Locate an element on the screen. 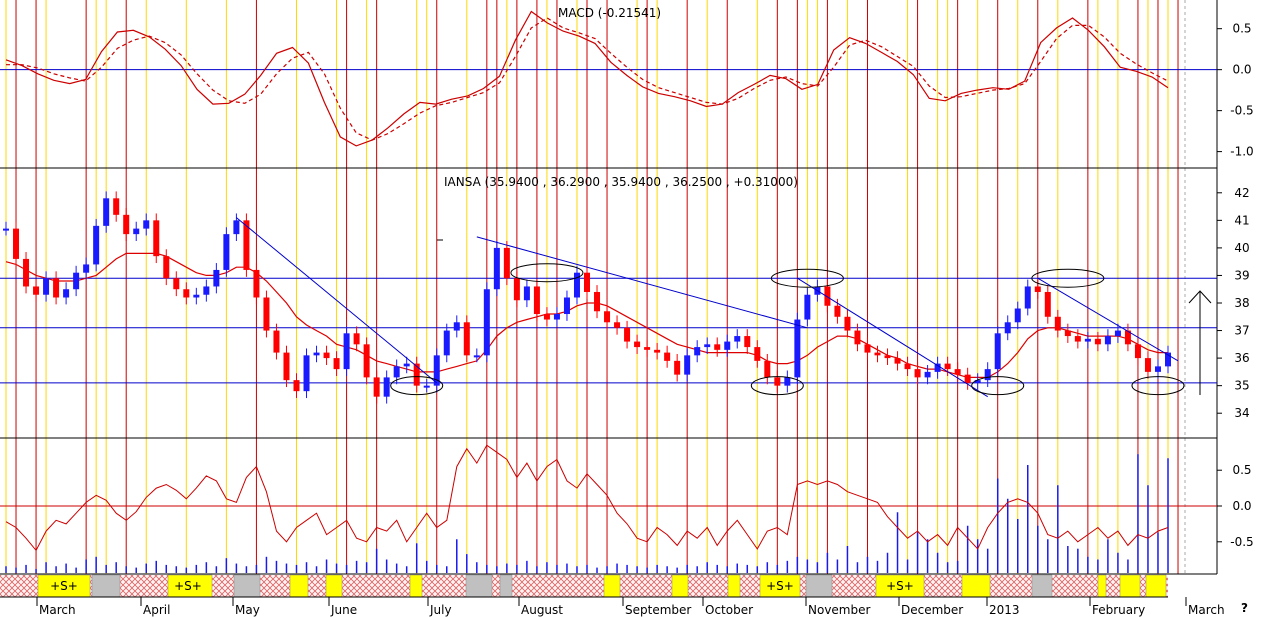  month-label: September is located at coordinates (658, 610).